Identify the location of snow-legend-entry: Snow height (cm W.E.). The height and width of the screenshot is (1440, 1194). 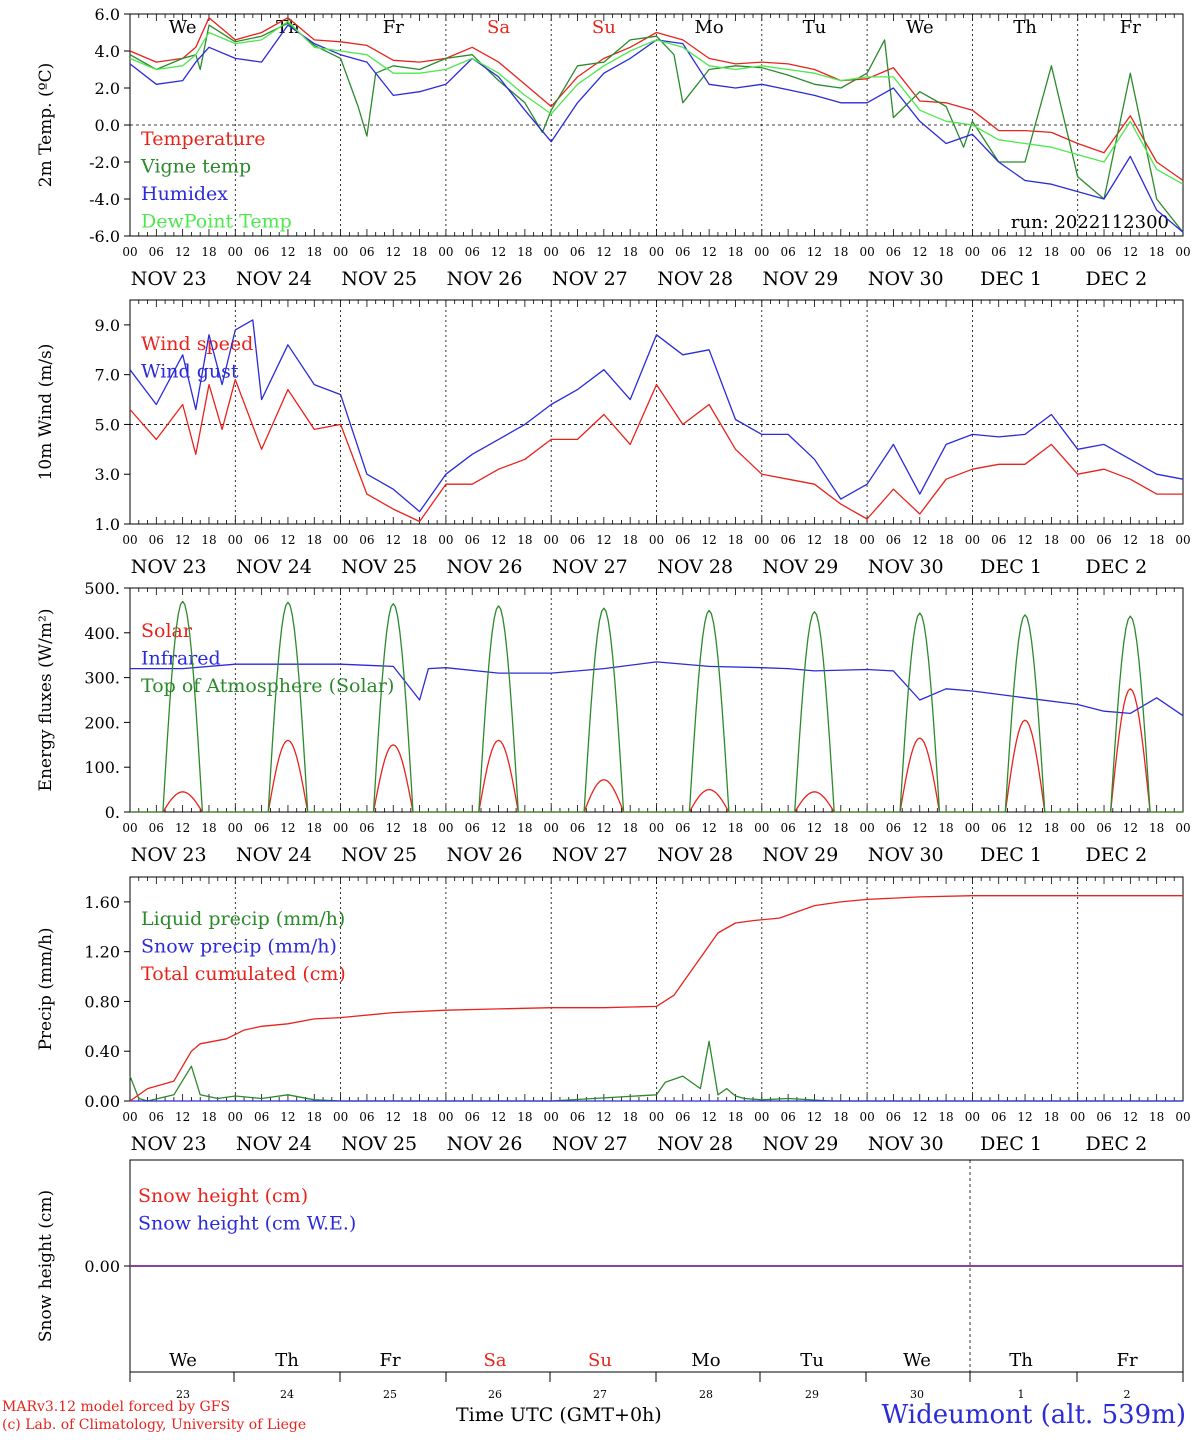
(247, 1224).